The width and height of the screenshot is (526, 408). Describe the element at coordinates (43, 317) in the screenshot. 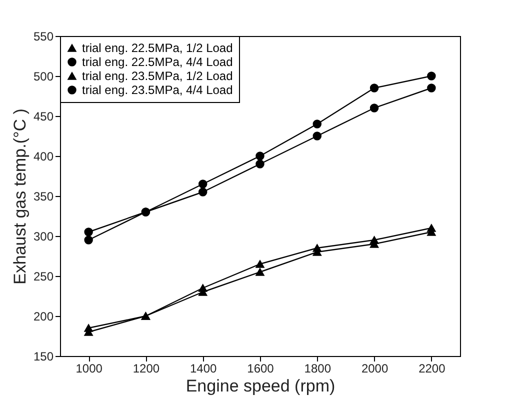

I see `y-tick-label: 200` at that location.